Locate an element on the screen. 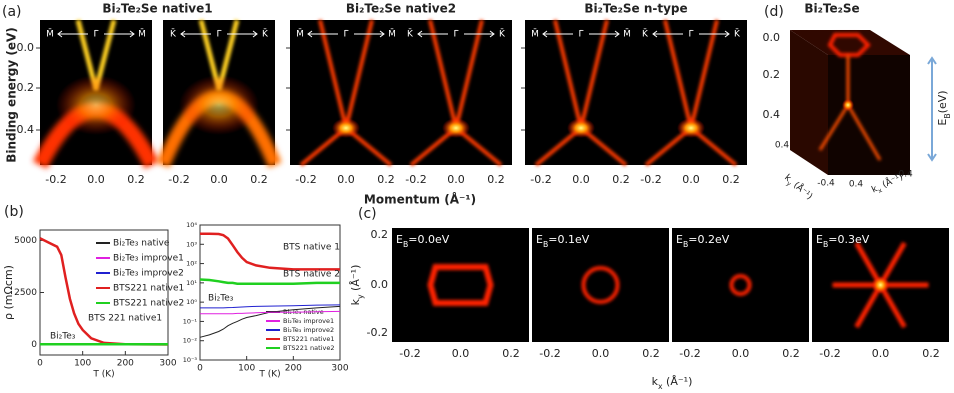  panel-label: (c) is located at coordinates (367, 214).